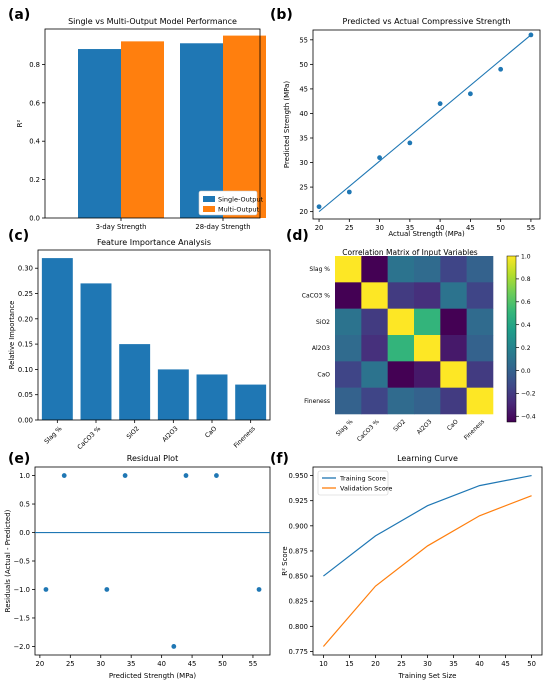 This screenshot has width=550, height=685. Describe the element at coordinates (323, 375) in the screenshot. I see `row-label: CaO` at that location.